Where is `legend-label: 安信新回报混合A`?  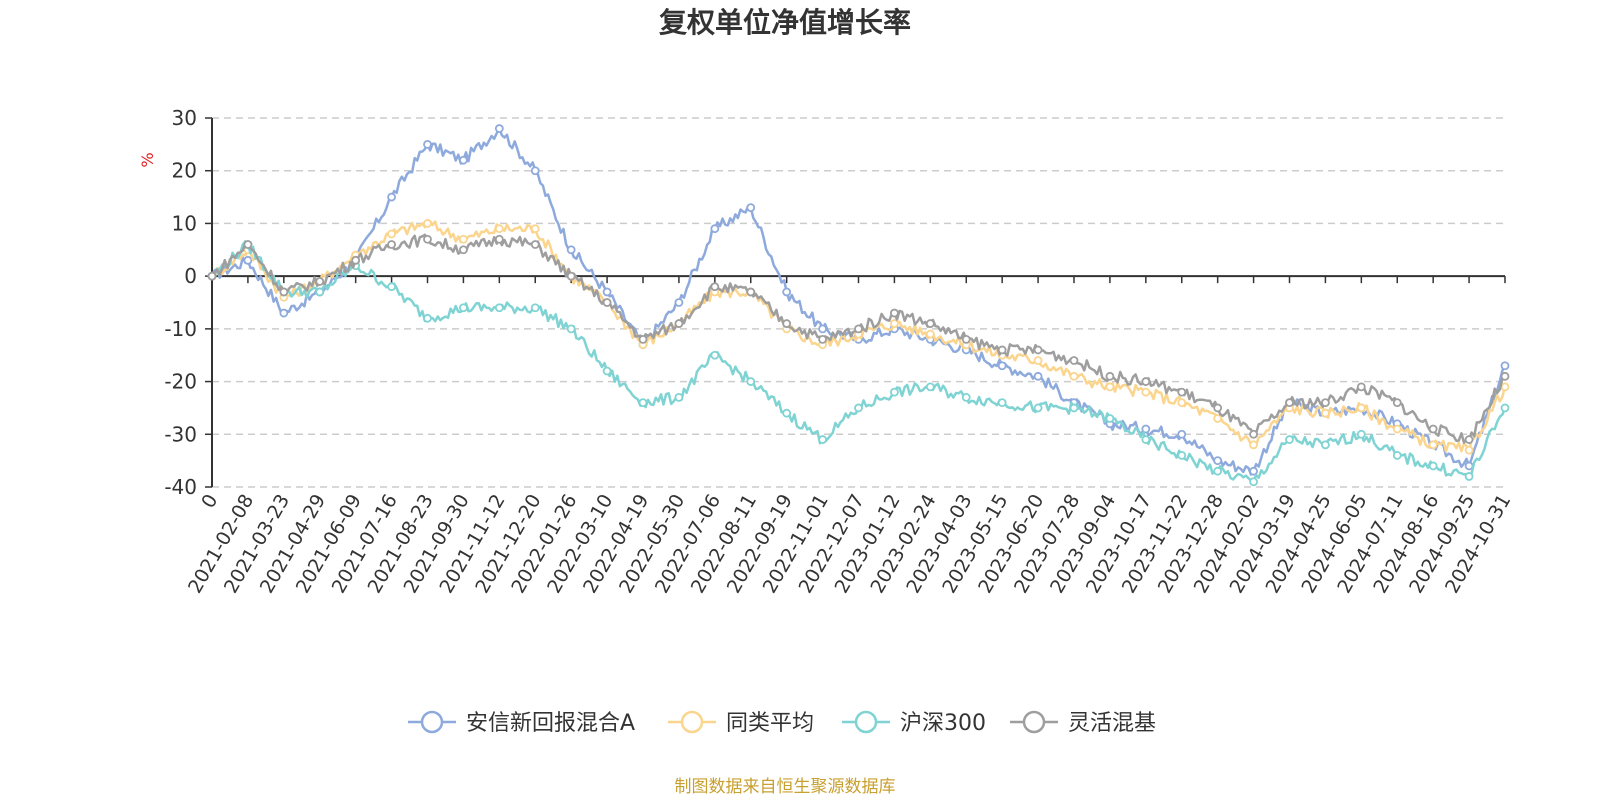
legend-label: 安信新回报混合A is located at coordinates (550, 723).